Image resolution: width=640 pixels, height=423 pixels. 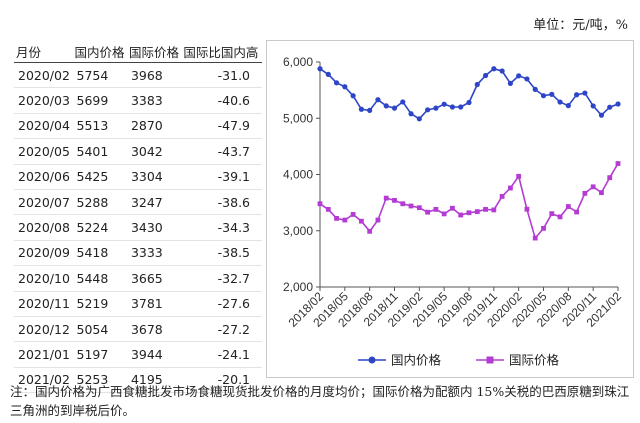 I want to click on table-row: 2020/11 5219 3781 -27.6, so click(x=138, y=304).